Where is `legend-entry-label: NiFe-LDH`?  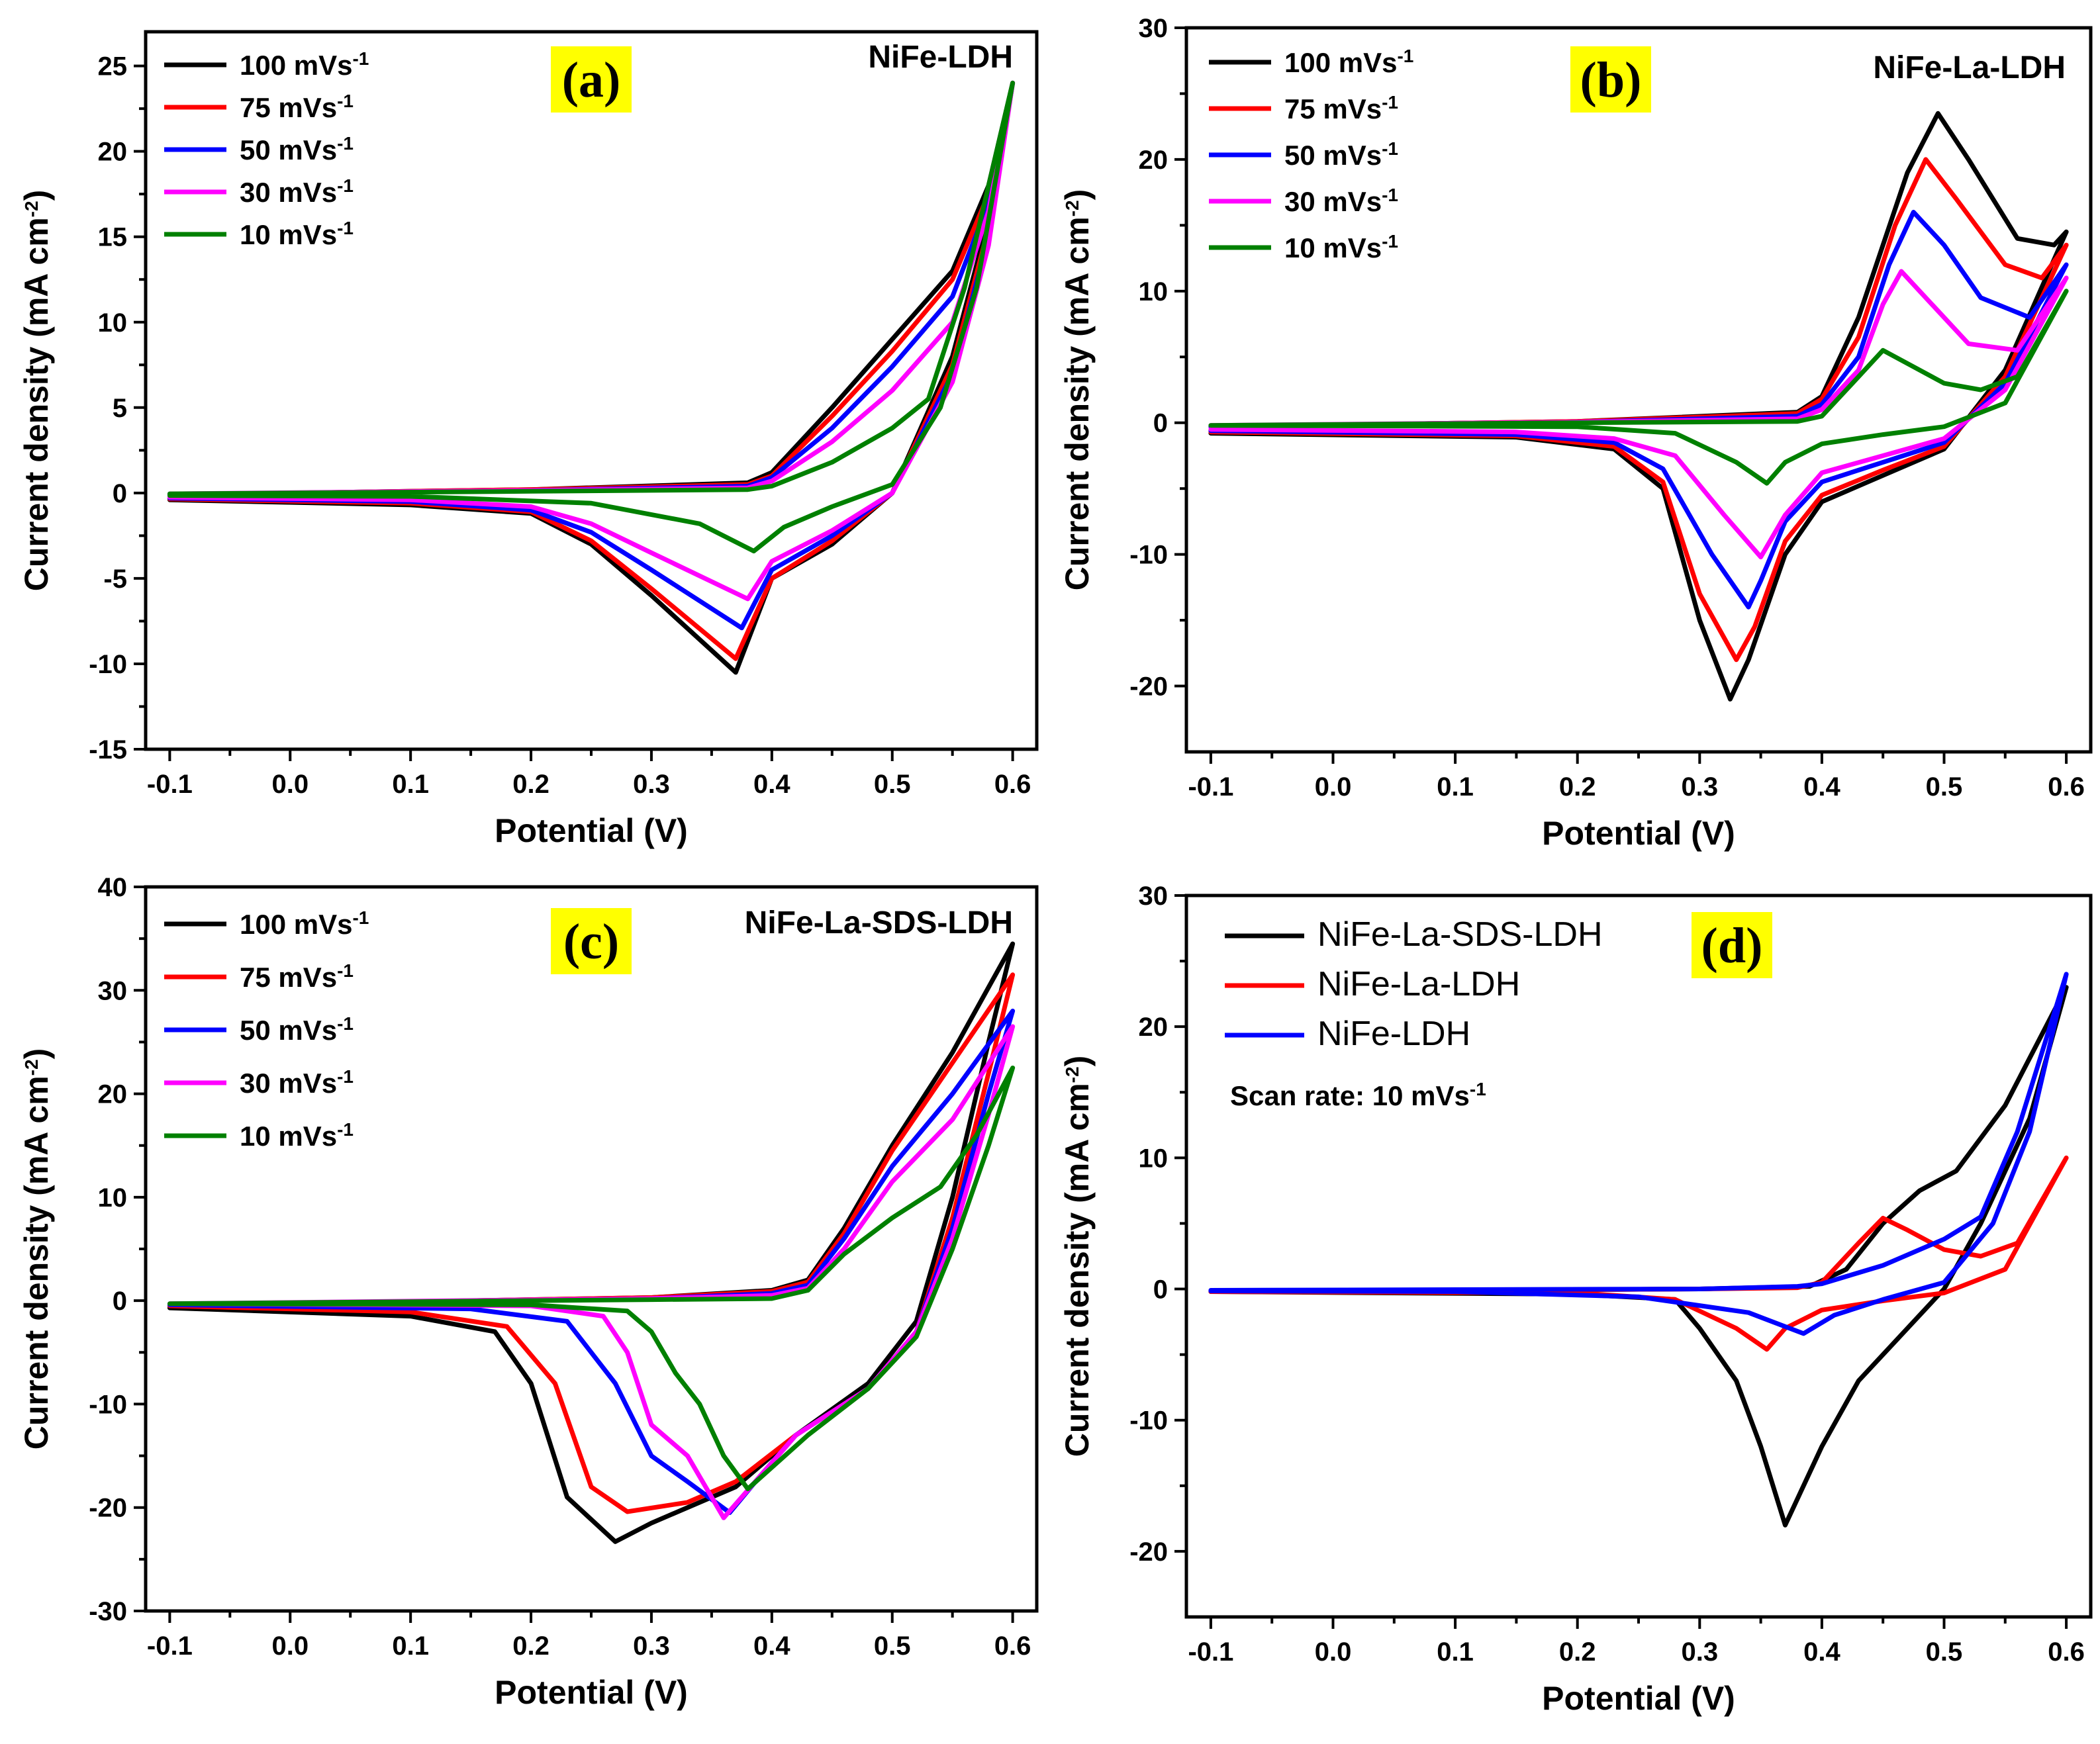
legend-entry-label: NiFe-LDH is located at coordinates (1394, 1034).